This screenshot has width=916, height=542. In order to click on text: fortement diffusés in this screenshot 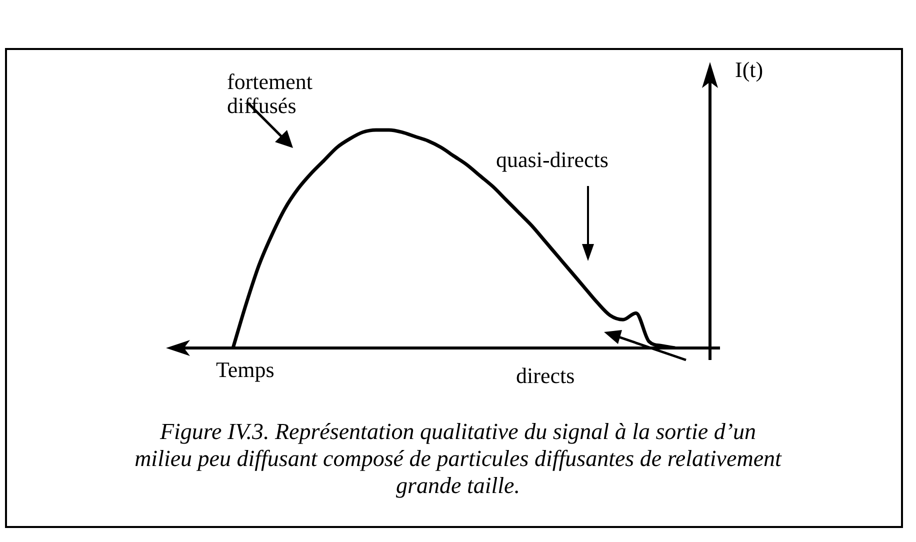, I will do `click(270, 93)`.